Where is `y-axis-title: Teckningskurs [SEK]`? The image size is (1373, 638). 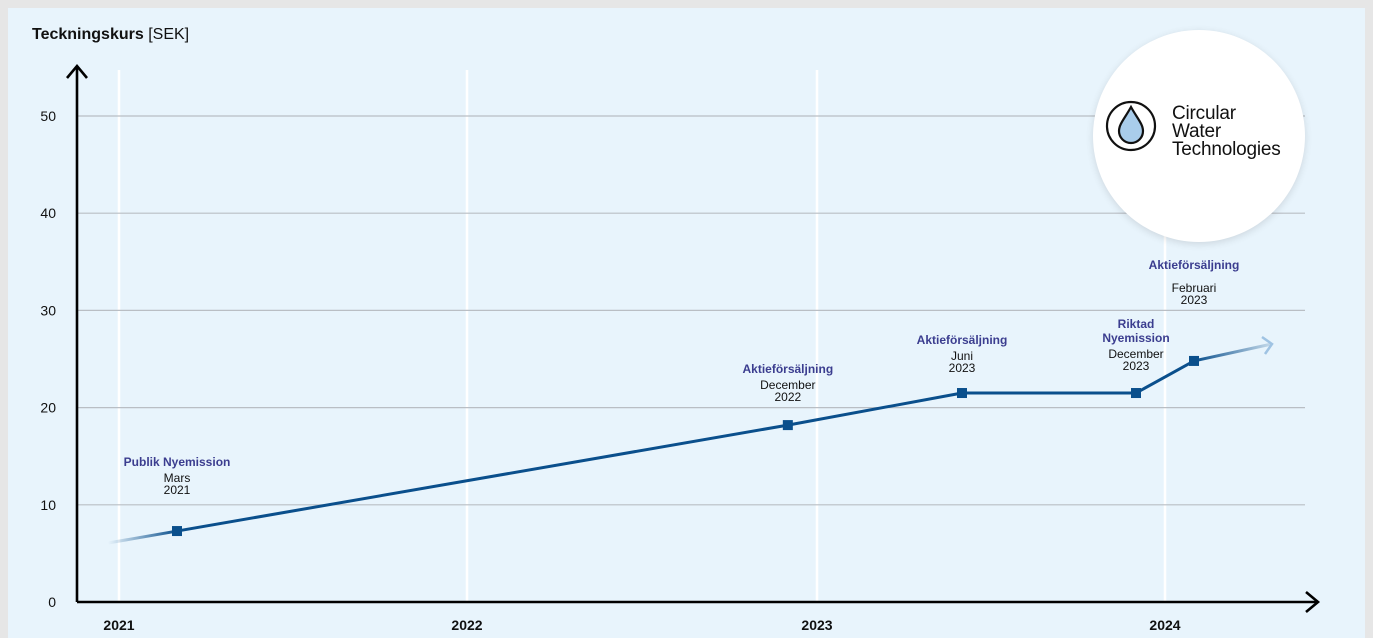
y-axis-title: Teckningskurs [SEK] is located at coordinates (110, 35).